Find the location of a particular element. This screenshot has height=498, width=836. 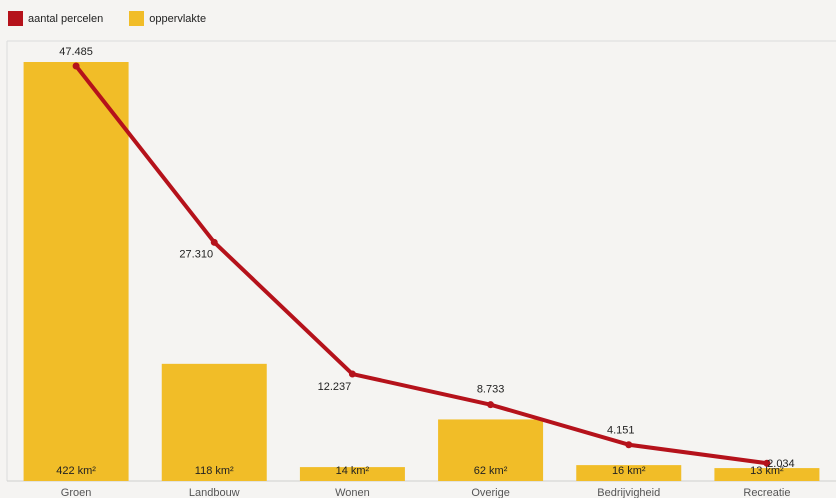

point-recreatie is located at coordinates (767, 463).